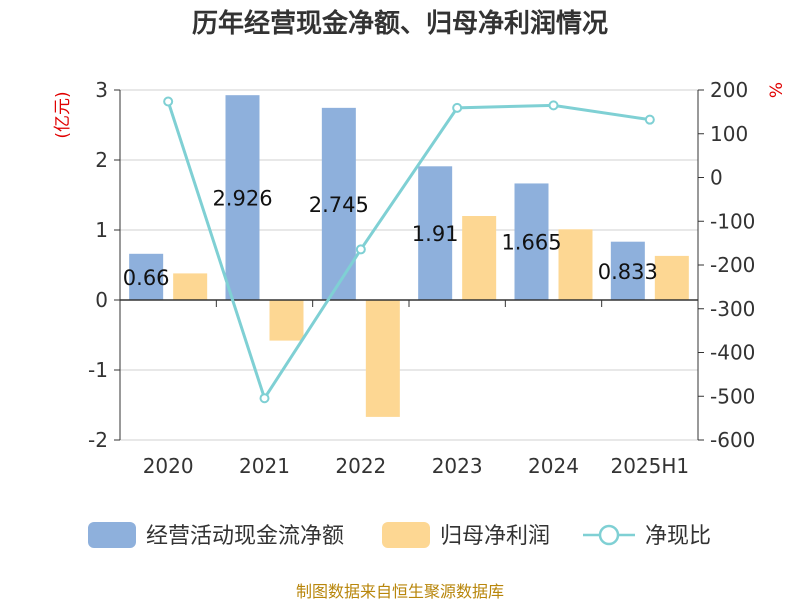 Image resolution: width=800 pixels, height=600 pixels. What do you see at coordinates (732, 265) in the screenshot?
I see `right-tick-label: -200` at bounding box center [732, 265].